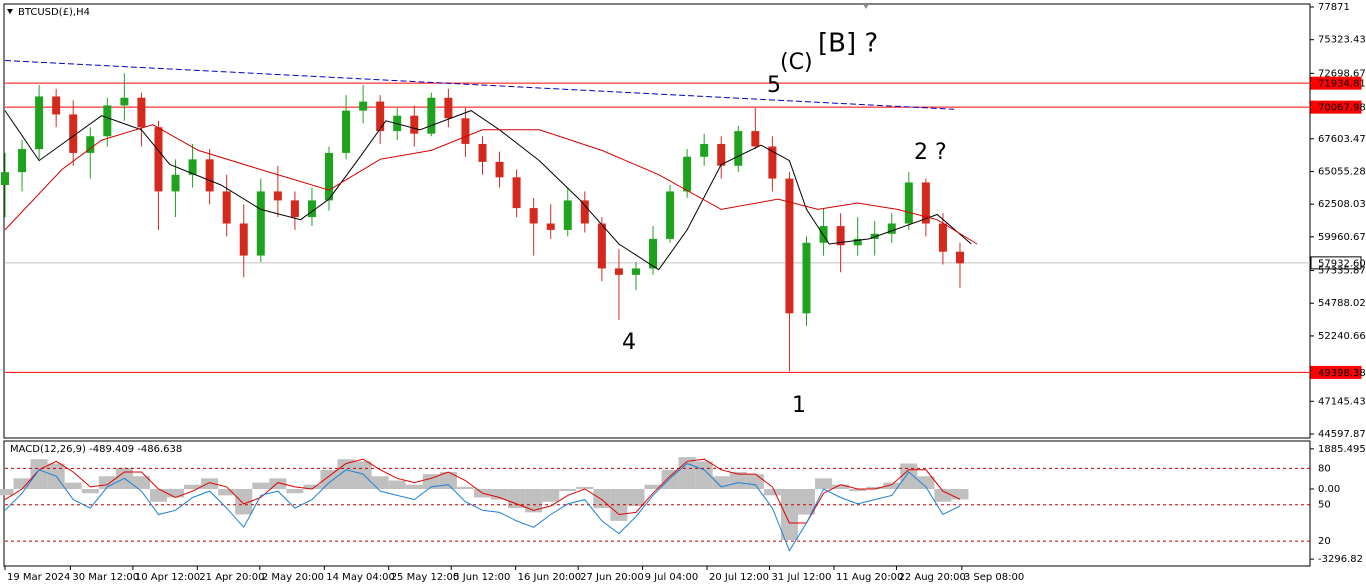 The height and width of the screenshot is (588, 1366). Describe the element at coordinates (1342, 237) in the screenshot. I see `y-tick-label: 59960.67` at that location.